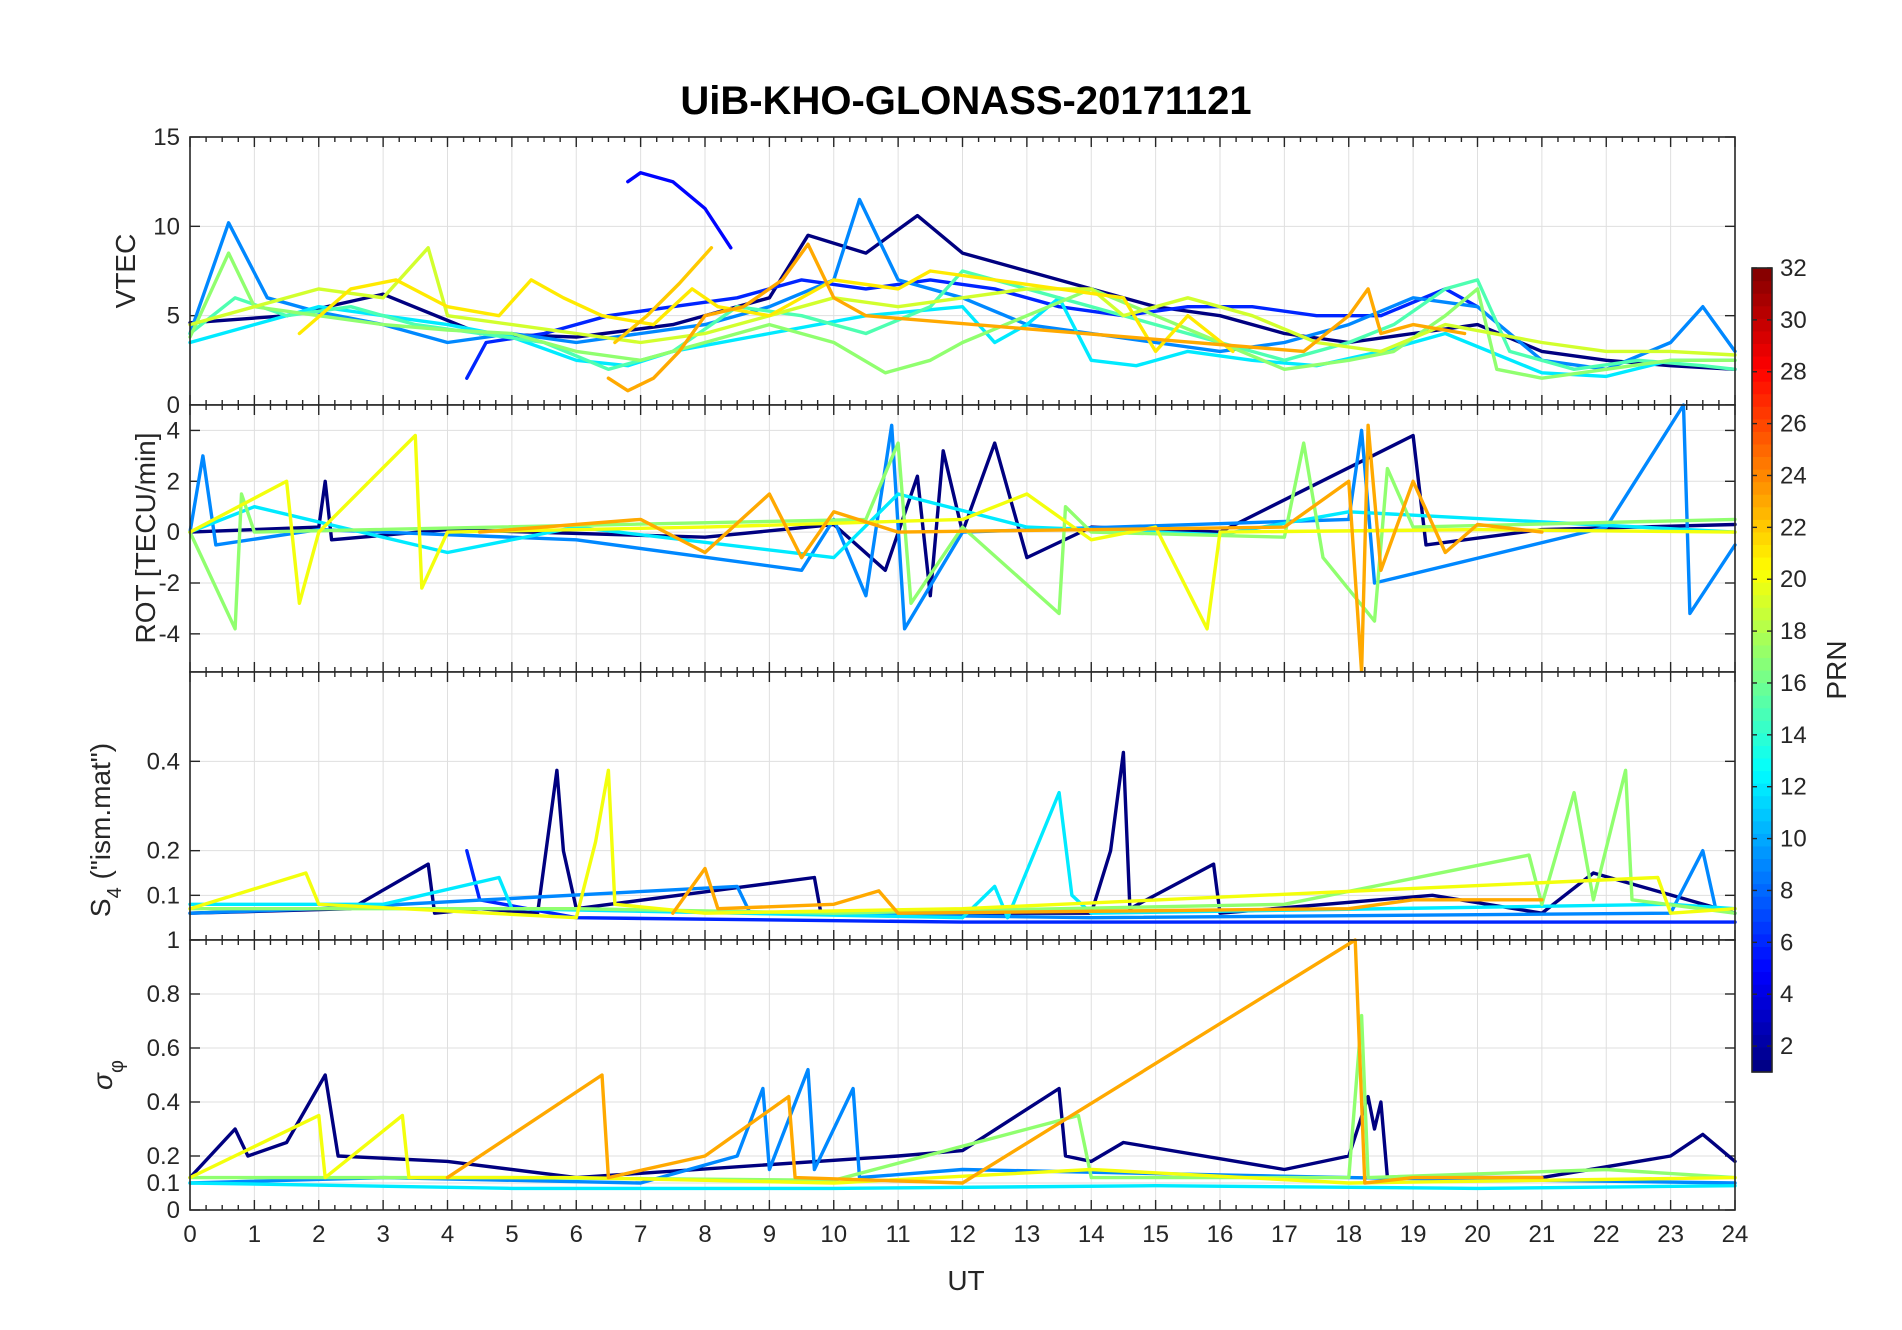 Image resolution: width=1902 pixels, height=1330 pixels. I want to click on x-tick-label: 6, so click(576, 1234).